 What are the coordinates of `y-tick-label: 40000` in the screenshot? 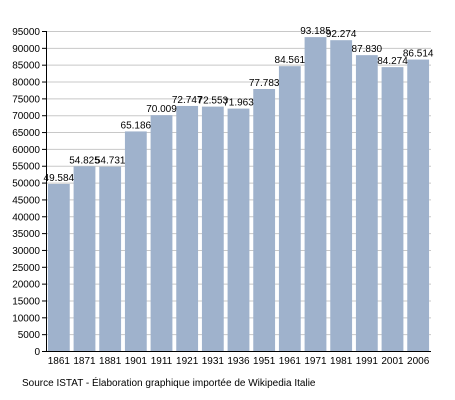 It's located at (26, 217).